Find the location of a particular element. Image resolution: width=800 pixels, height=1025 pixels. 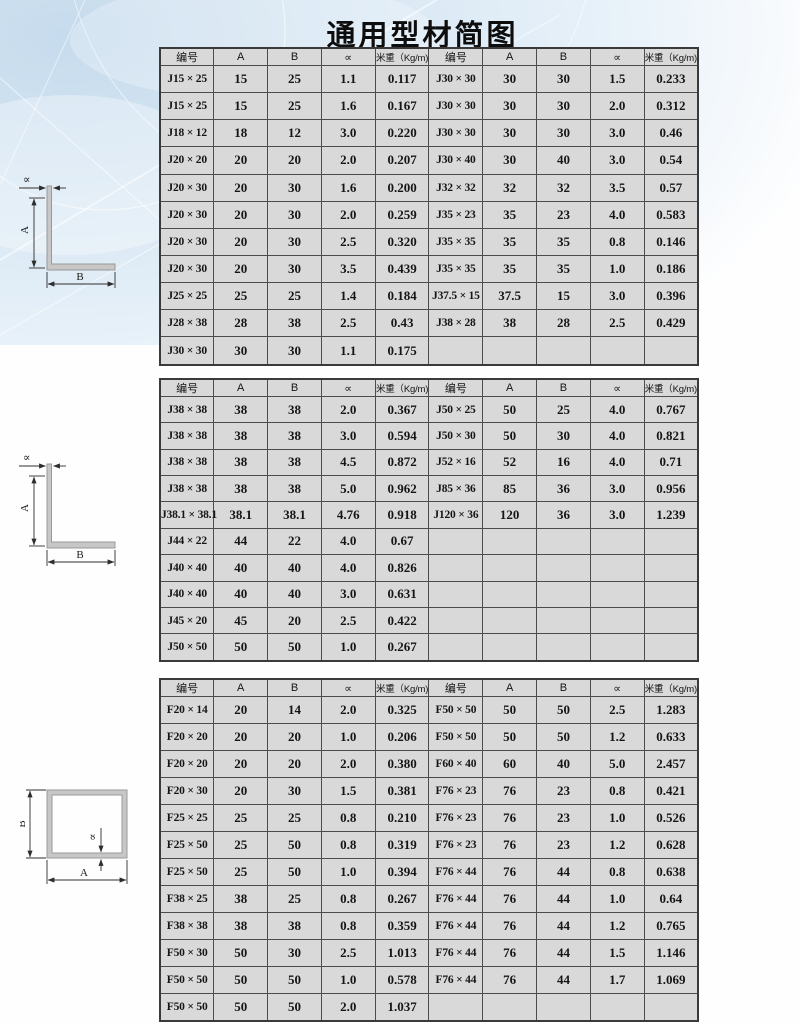

value-cell: 0.207 is located at coordinates (402, 160).